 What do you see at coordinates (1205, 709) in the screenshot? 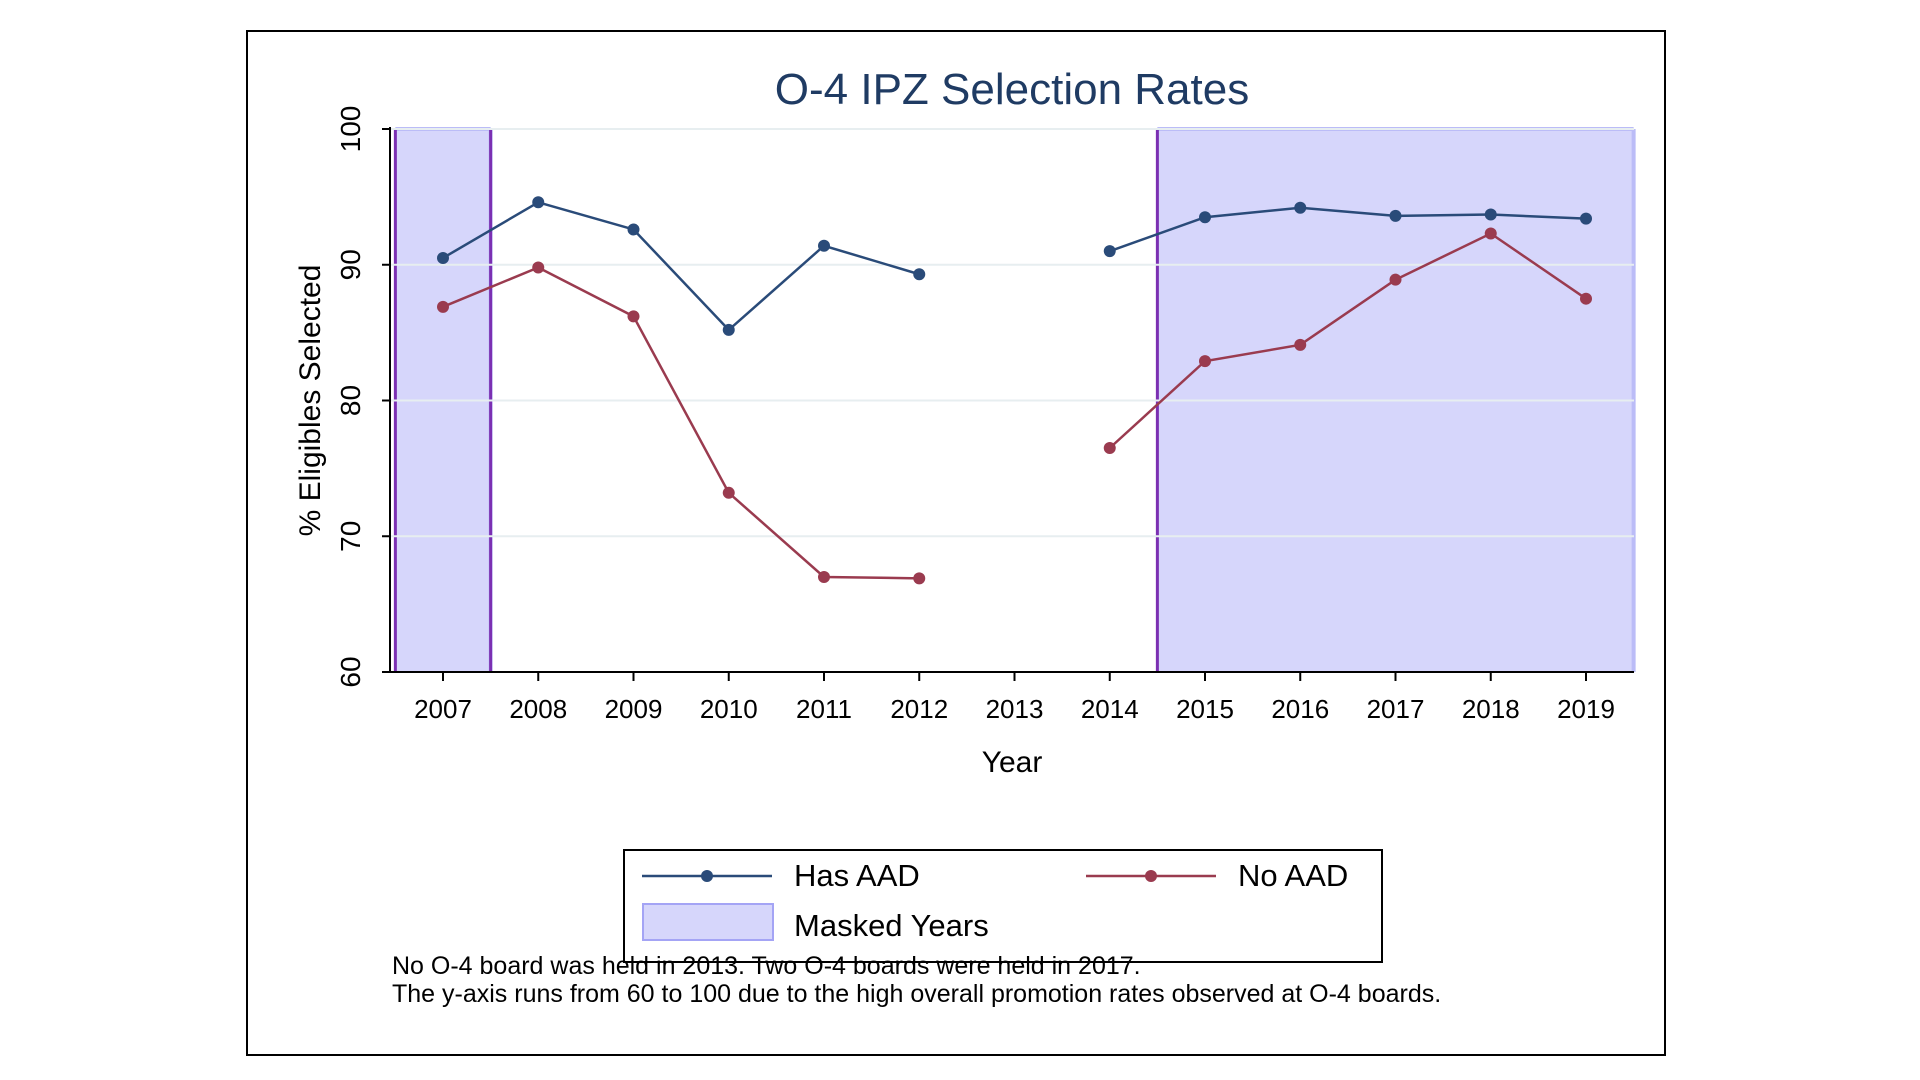
I see `x-tick-label: 2015` at bounding box center [1205, 709].